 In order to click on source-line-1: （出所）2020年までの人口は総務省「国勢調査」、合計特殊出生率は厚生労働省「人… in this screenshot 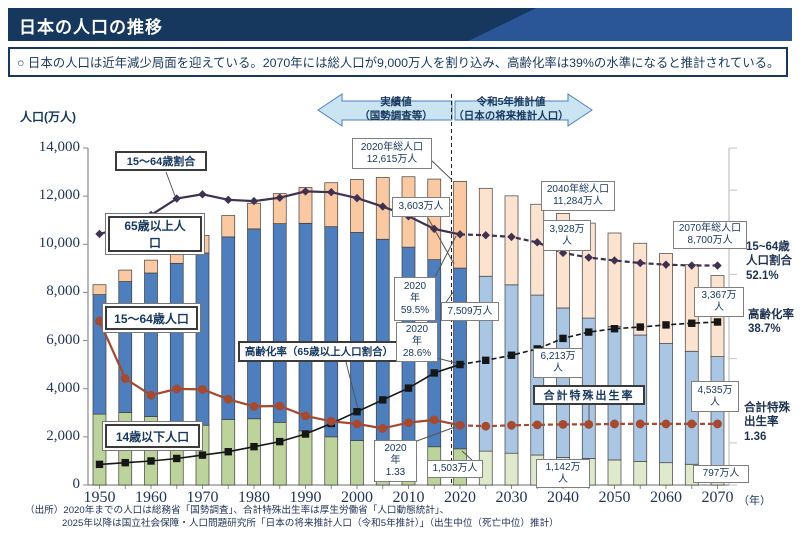, I will do `click(237, 510)`.